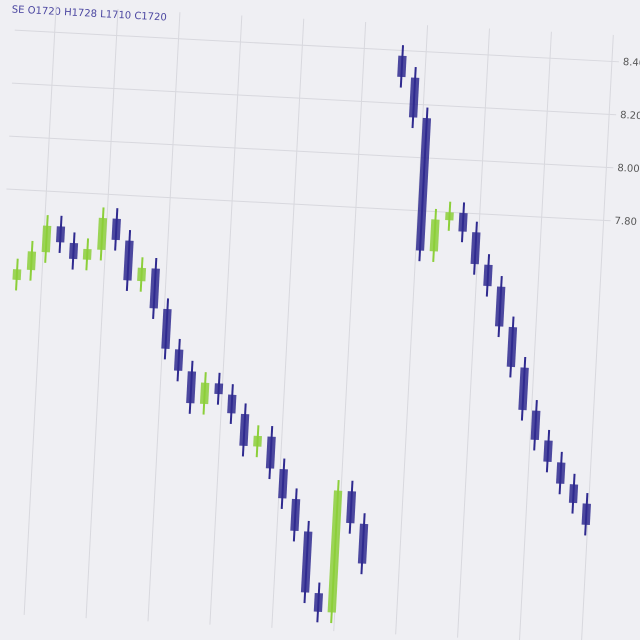  Describe the element at coordinates (625, 222) in the screenshot. I see `y-tick-label: 7.80` at that location.